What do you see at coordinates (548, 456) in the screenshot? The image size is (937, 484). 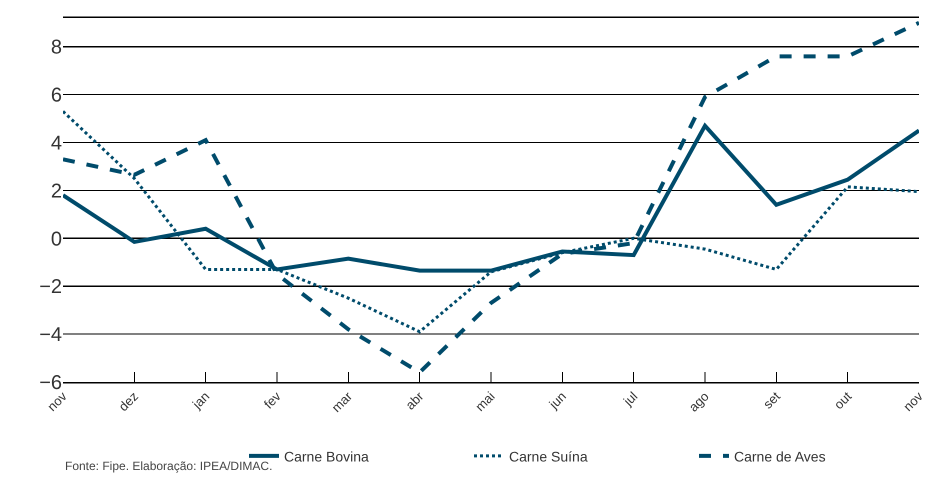 I see `legend-label: Carne Suína` at bounding box center [548, 456].